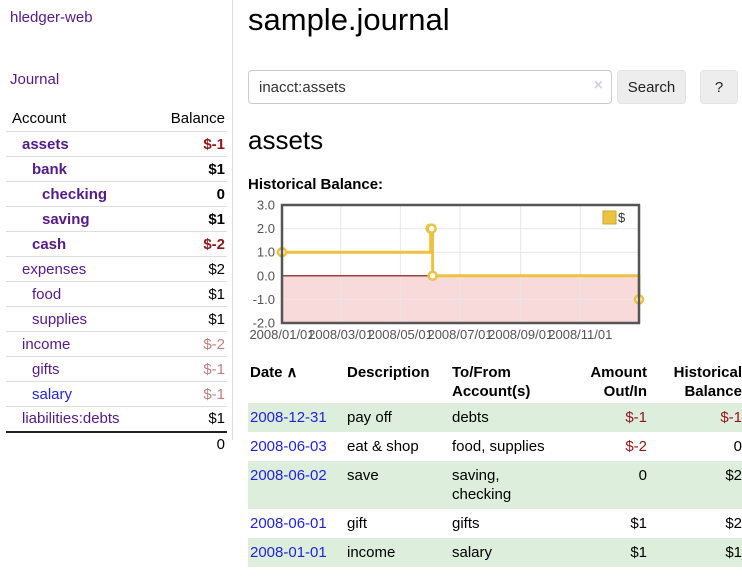  I want to click on transaction-description: pay off, so click(369, 417).